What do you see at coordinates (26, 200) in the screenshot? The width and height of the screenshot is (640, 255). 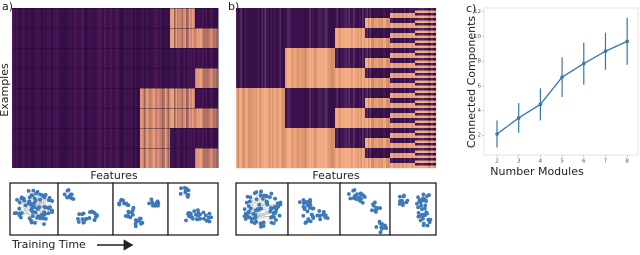 I see `graph-edge` at bounding box center [26, 200].